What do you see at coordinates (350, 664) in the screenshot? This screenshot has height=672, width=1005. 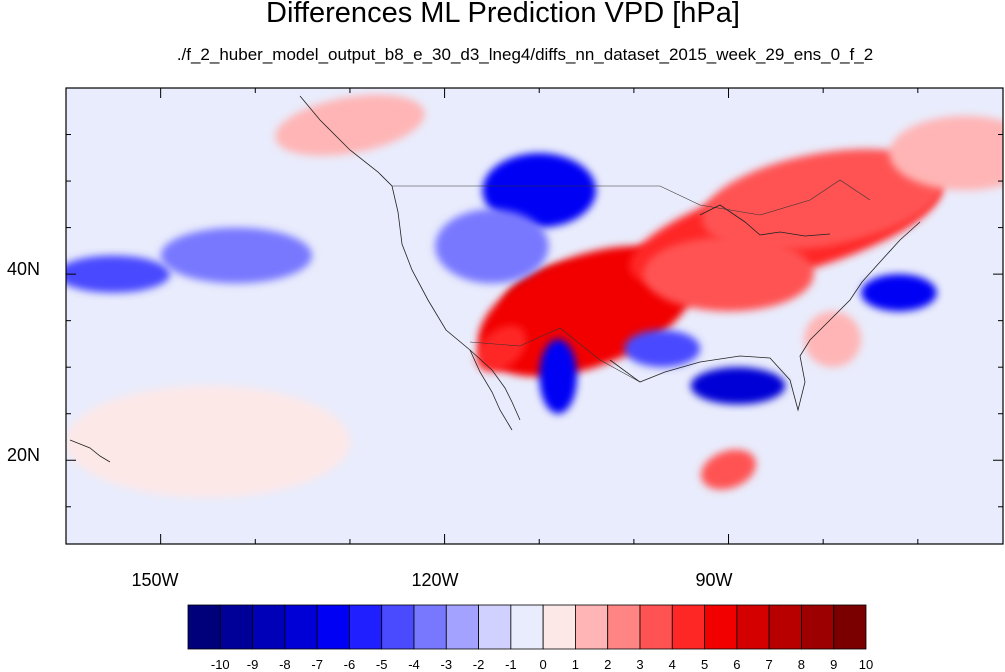 I see `colorbar-label: -6` at bounding box center [350, 664].